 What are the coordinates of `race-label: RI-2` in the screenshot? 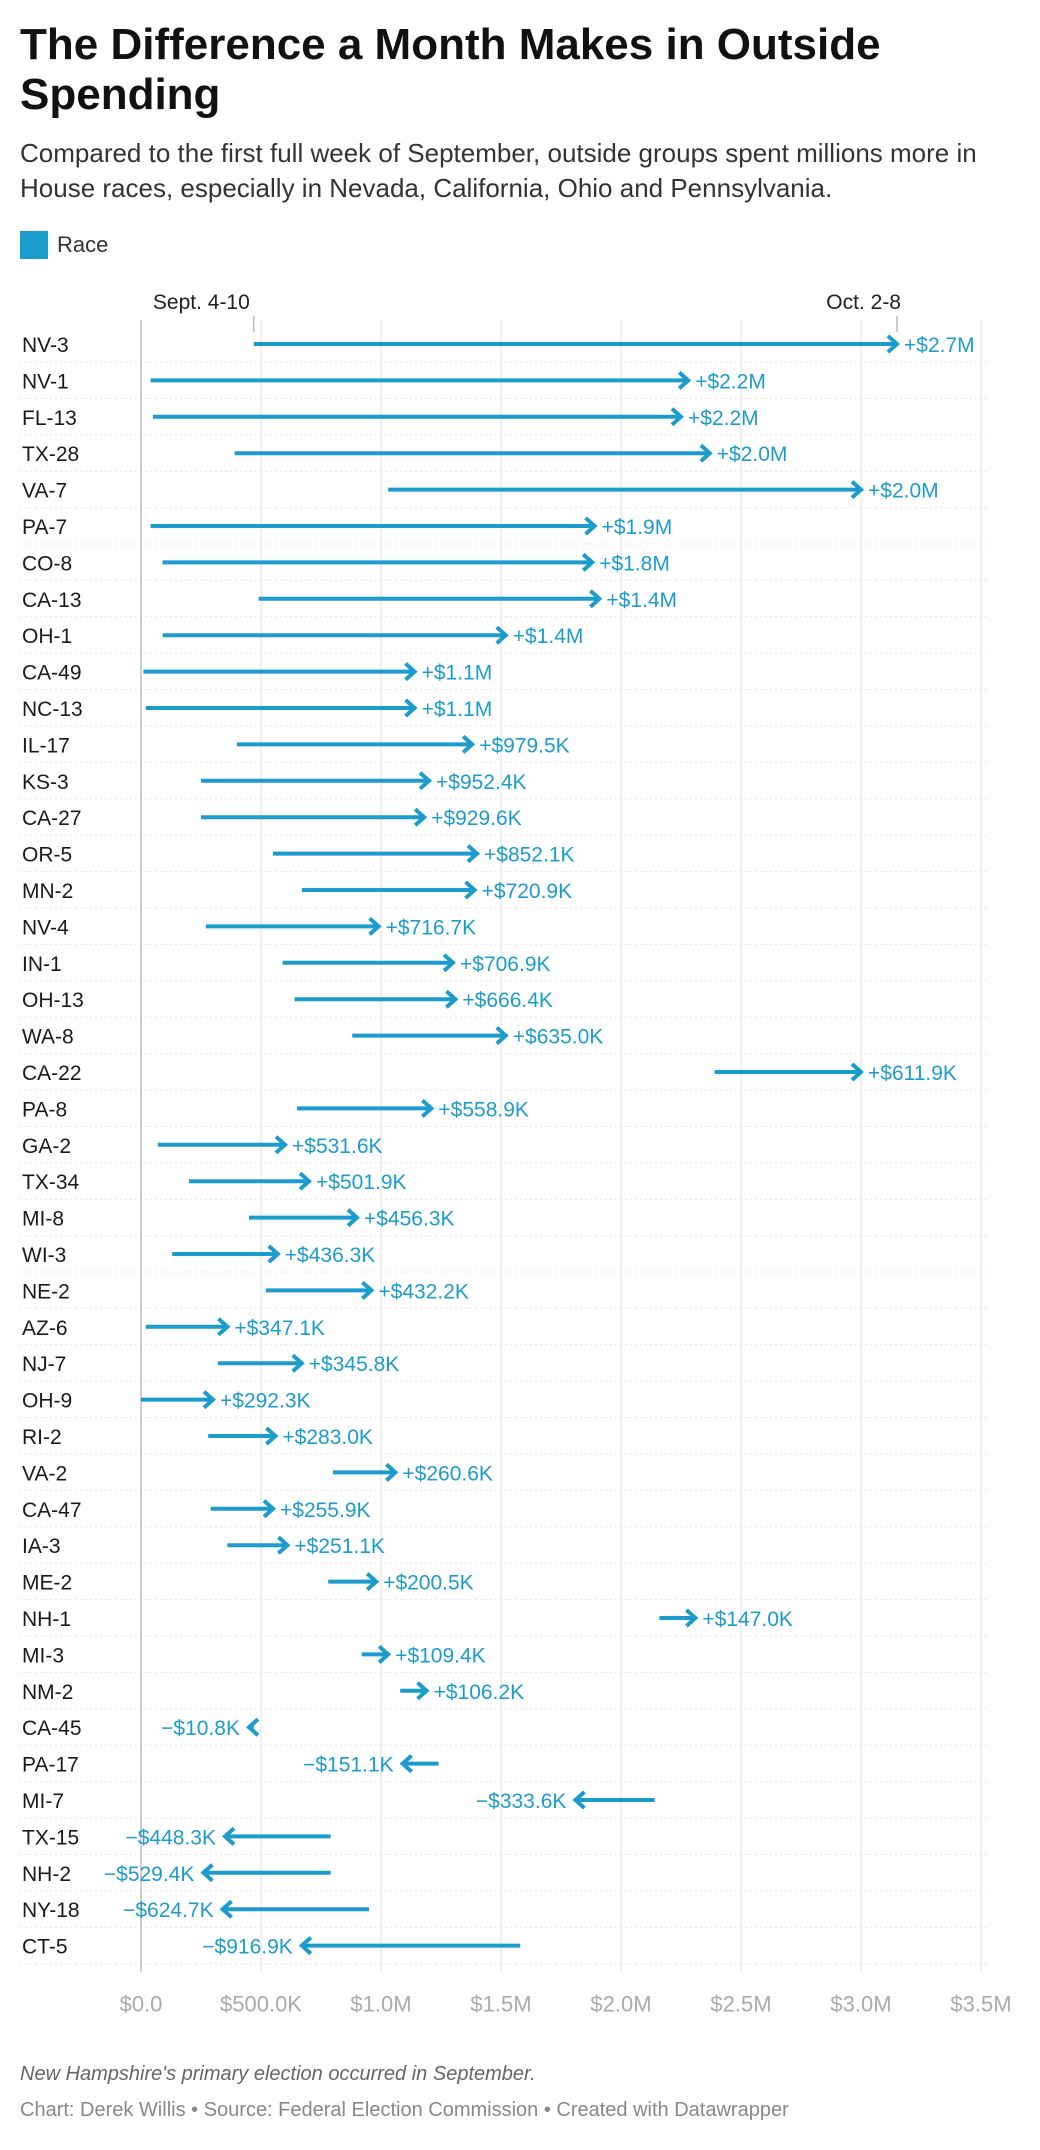 It's located at (42, 1437).